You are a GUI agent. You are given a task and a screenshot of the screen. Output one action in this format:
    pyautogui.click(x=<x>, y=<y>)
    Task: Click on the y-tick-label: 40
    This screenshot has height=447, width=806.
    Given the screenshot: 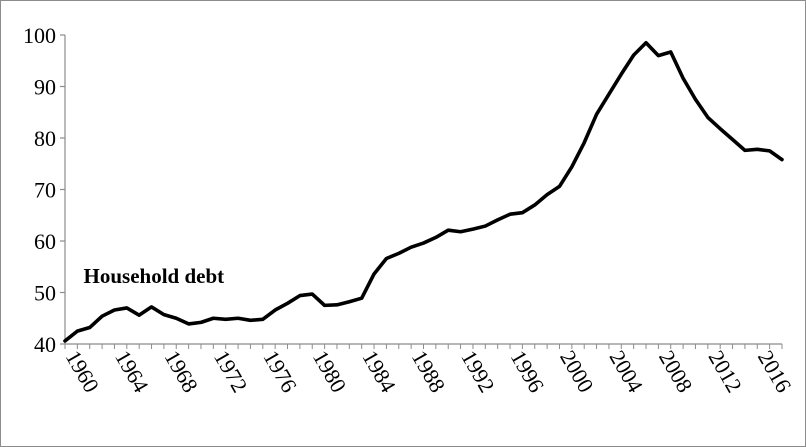 What is the action you would take?
    pyautogui.click(x=45, y=344)
    